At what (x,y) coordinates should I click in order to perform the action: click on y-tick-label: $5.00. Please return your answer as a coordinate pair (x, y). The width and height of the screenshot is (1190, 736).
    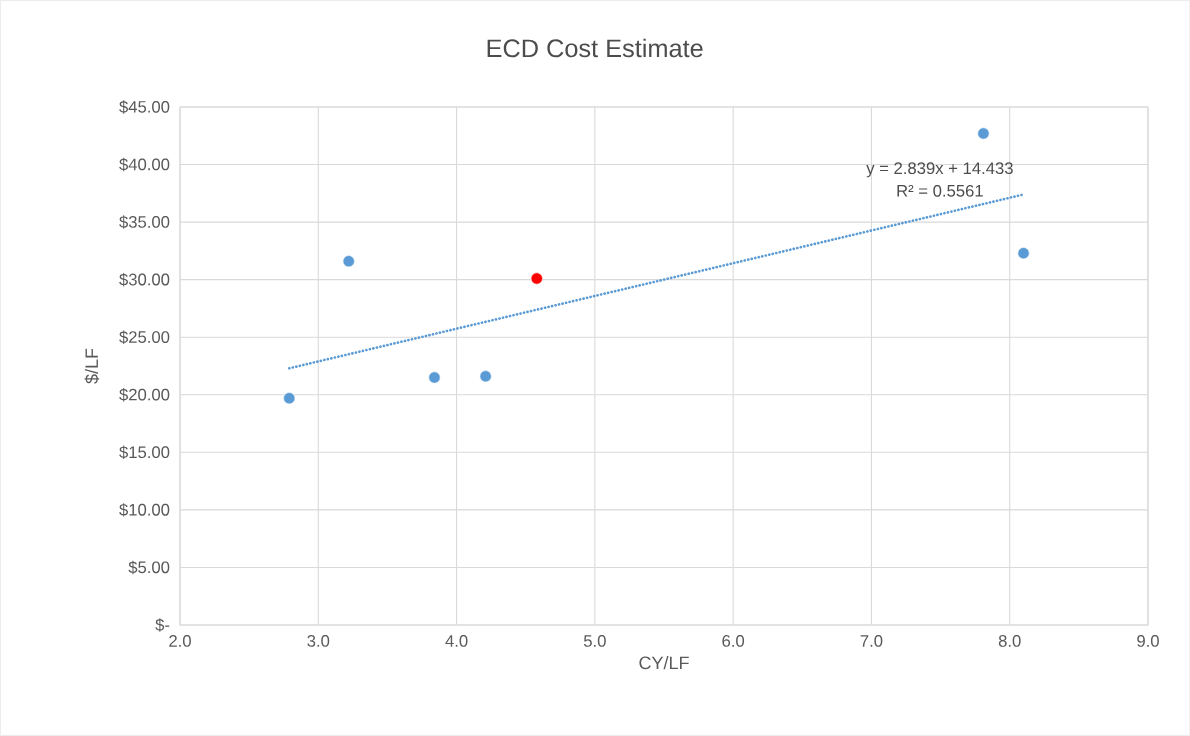
    Looking at the image, I should click on (149, 567).